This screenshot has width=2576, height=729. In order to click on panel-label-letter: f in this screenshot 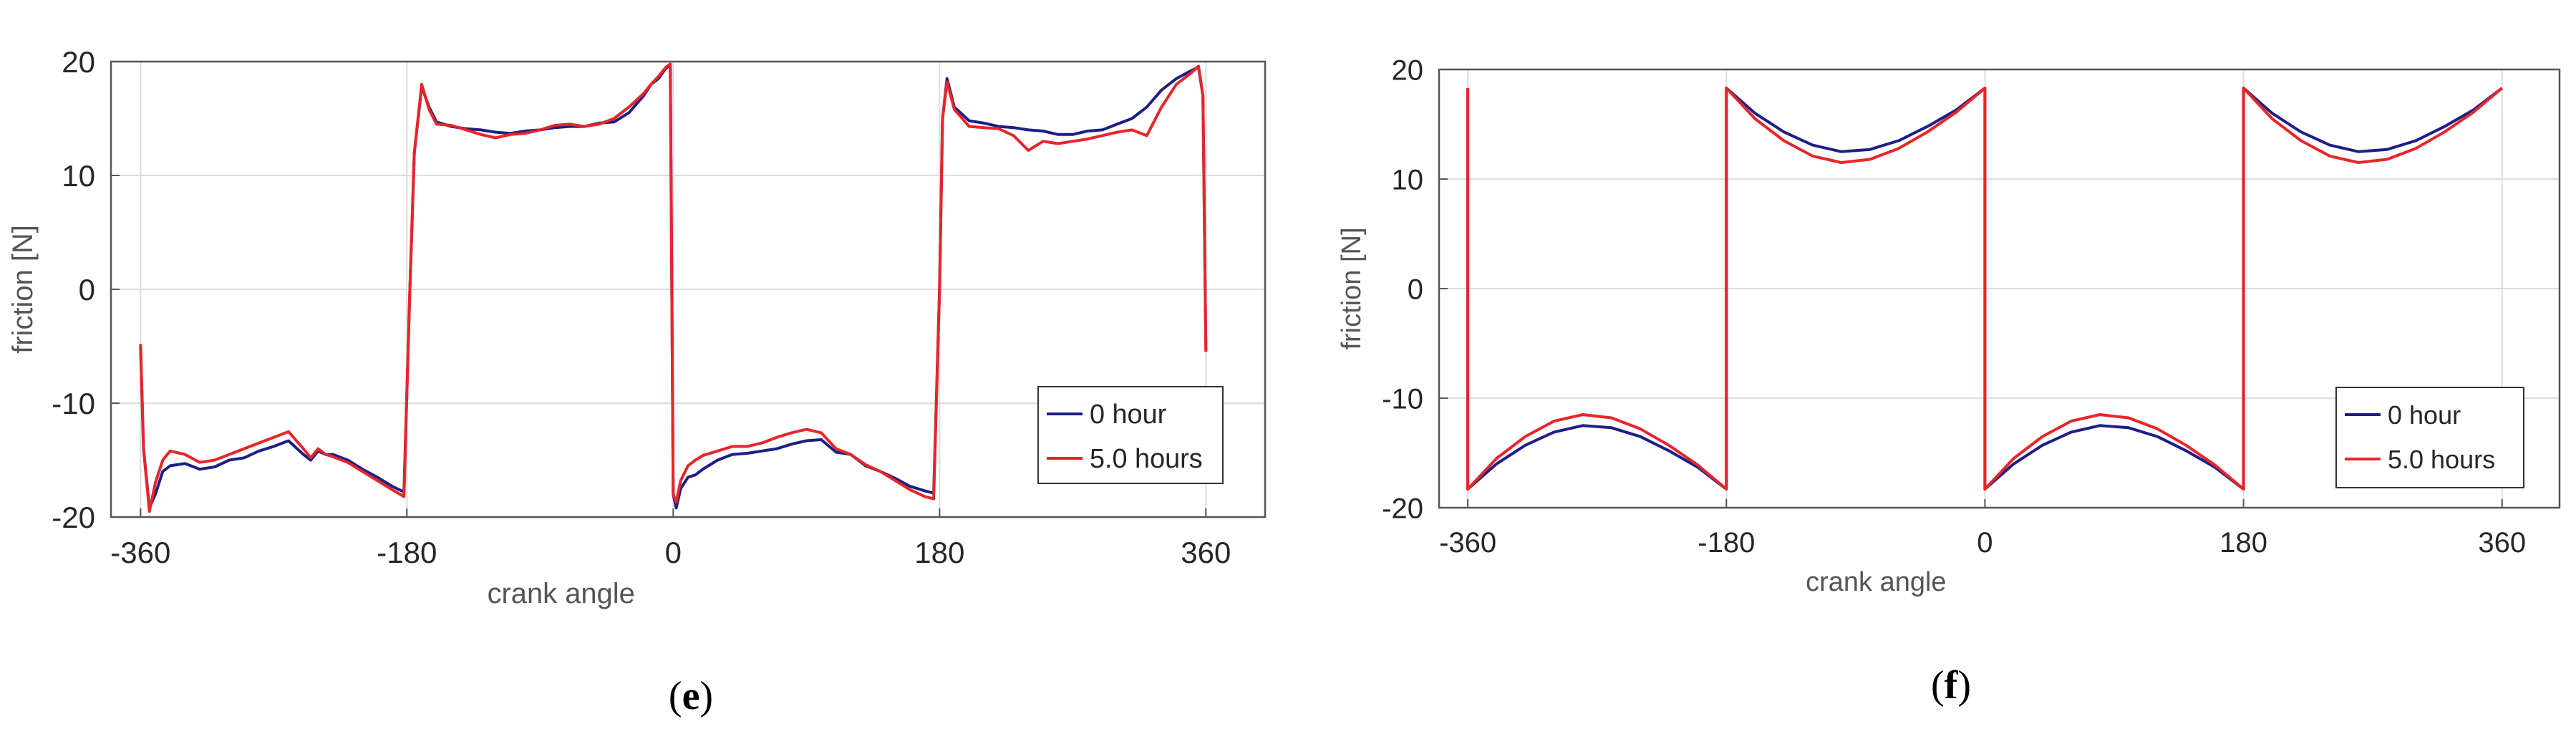, I will do `click(1952, 685)`.